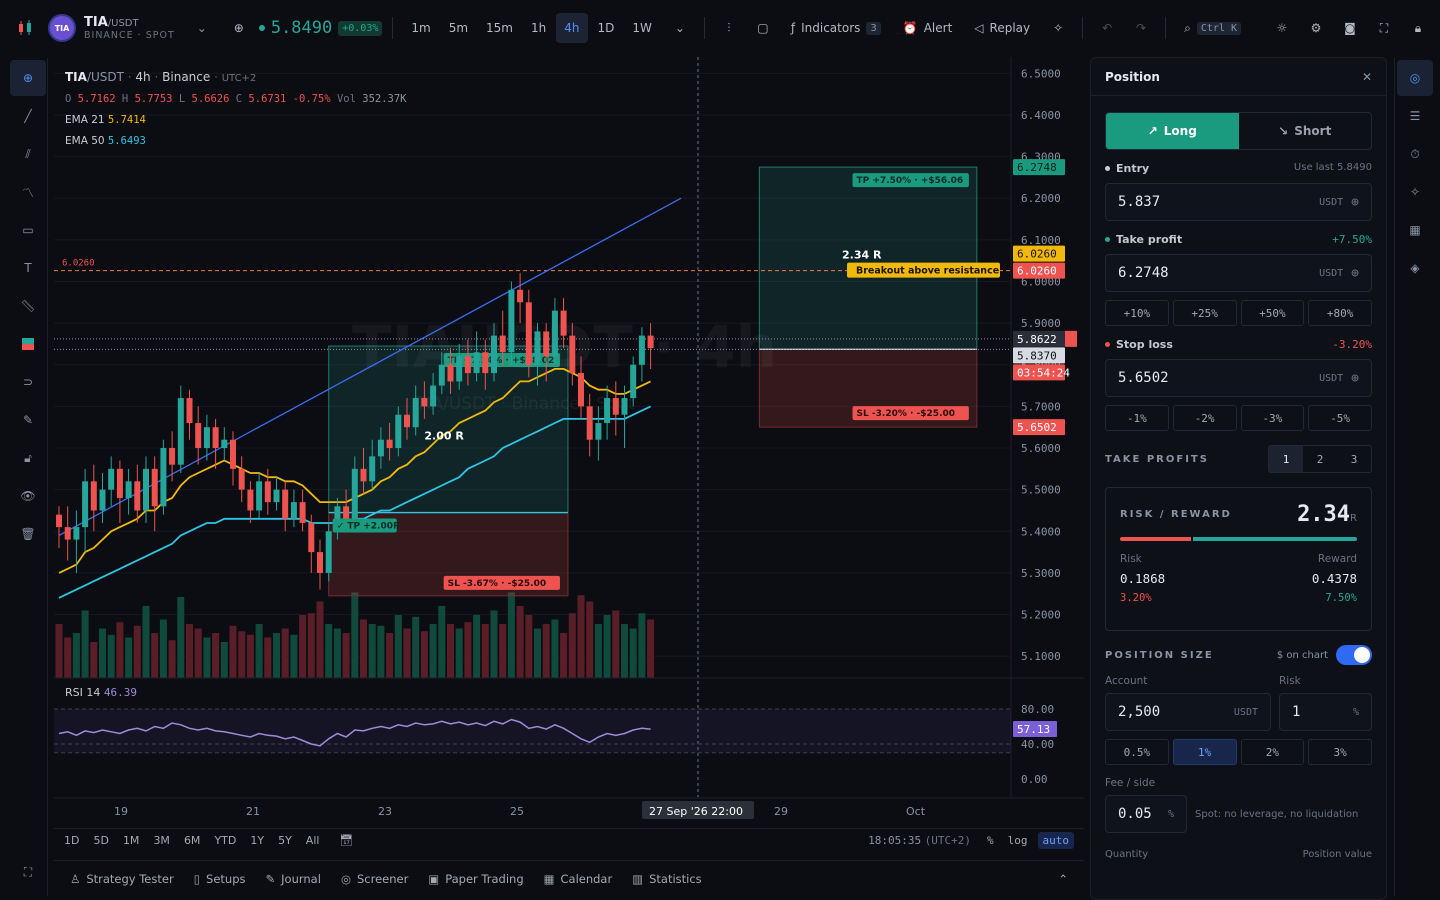 The width and height of the screenshot is (1440, 900). What do you see at coordinates (836, 28) in the screenshot?
I see `indicators-button: ƒ Indicators 3` at bounding box center [836, 28].